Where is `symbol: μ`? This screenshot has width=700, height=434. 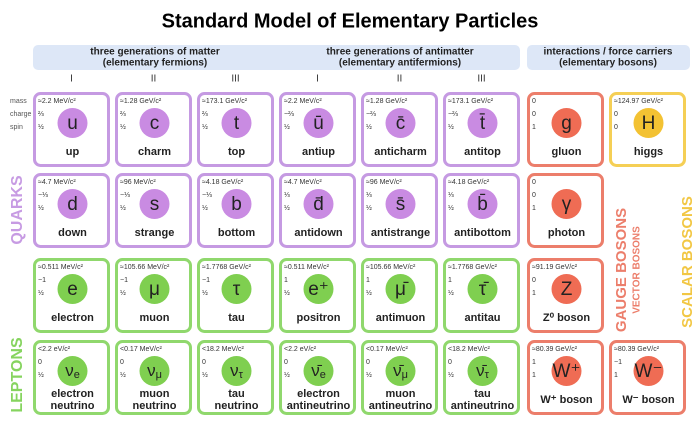 symbol: μ is located at coordinates (154, 289).